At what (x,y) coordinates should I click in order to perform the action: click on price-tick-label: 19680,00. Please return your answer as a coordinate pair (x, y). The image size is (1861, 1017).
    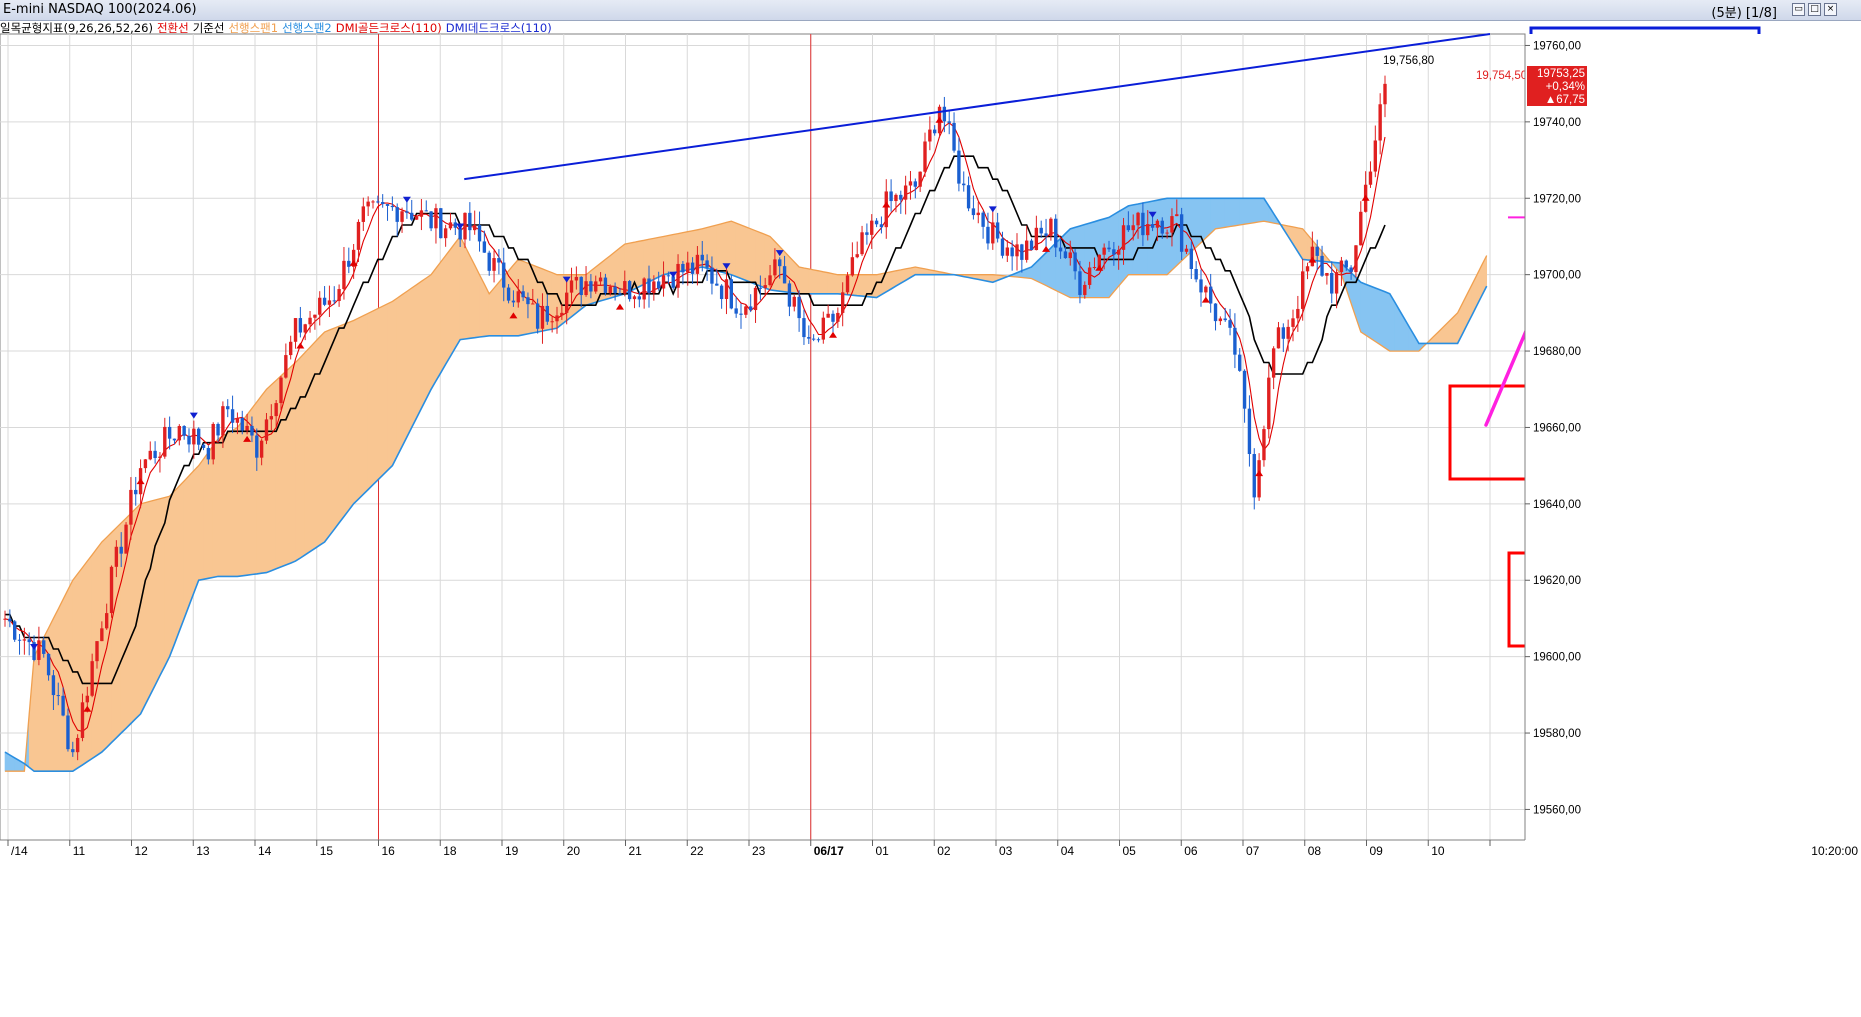
    Looking at the image, I should click on (1557, 352).